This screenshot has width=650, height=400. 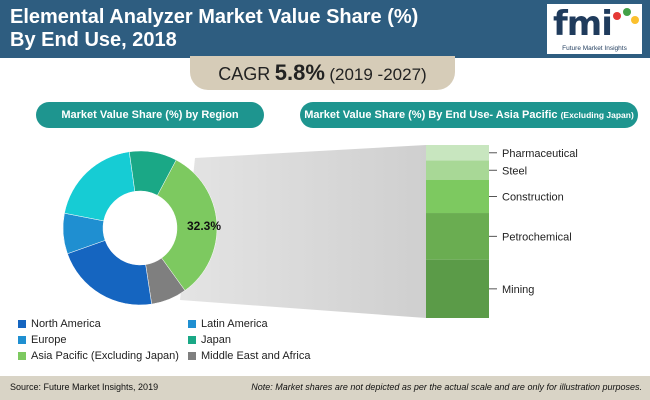 I want to click on donut-slice-asia-pacific-excluding-japan, so click(x=187, y=225).